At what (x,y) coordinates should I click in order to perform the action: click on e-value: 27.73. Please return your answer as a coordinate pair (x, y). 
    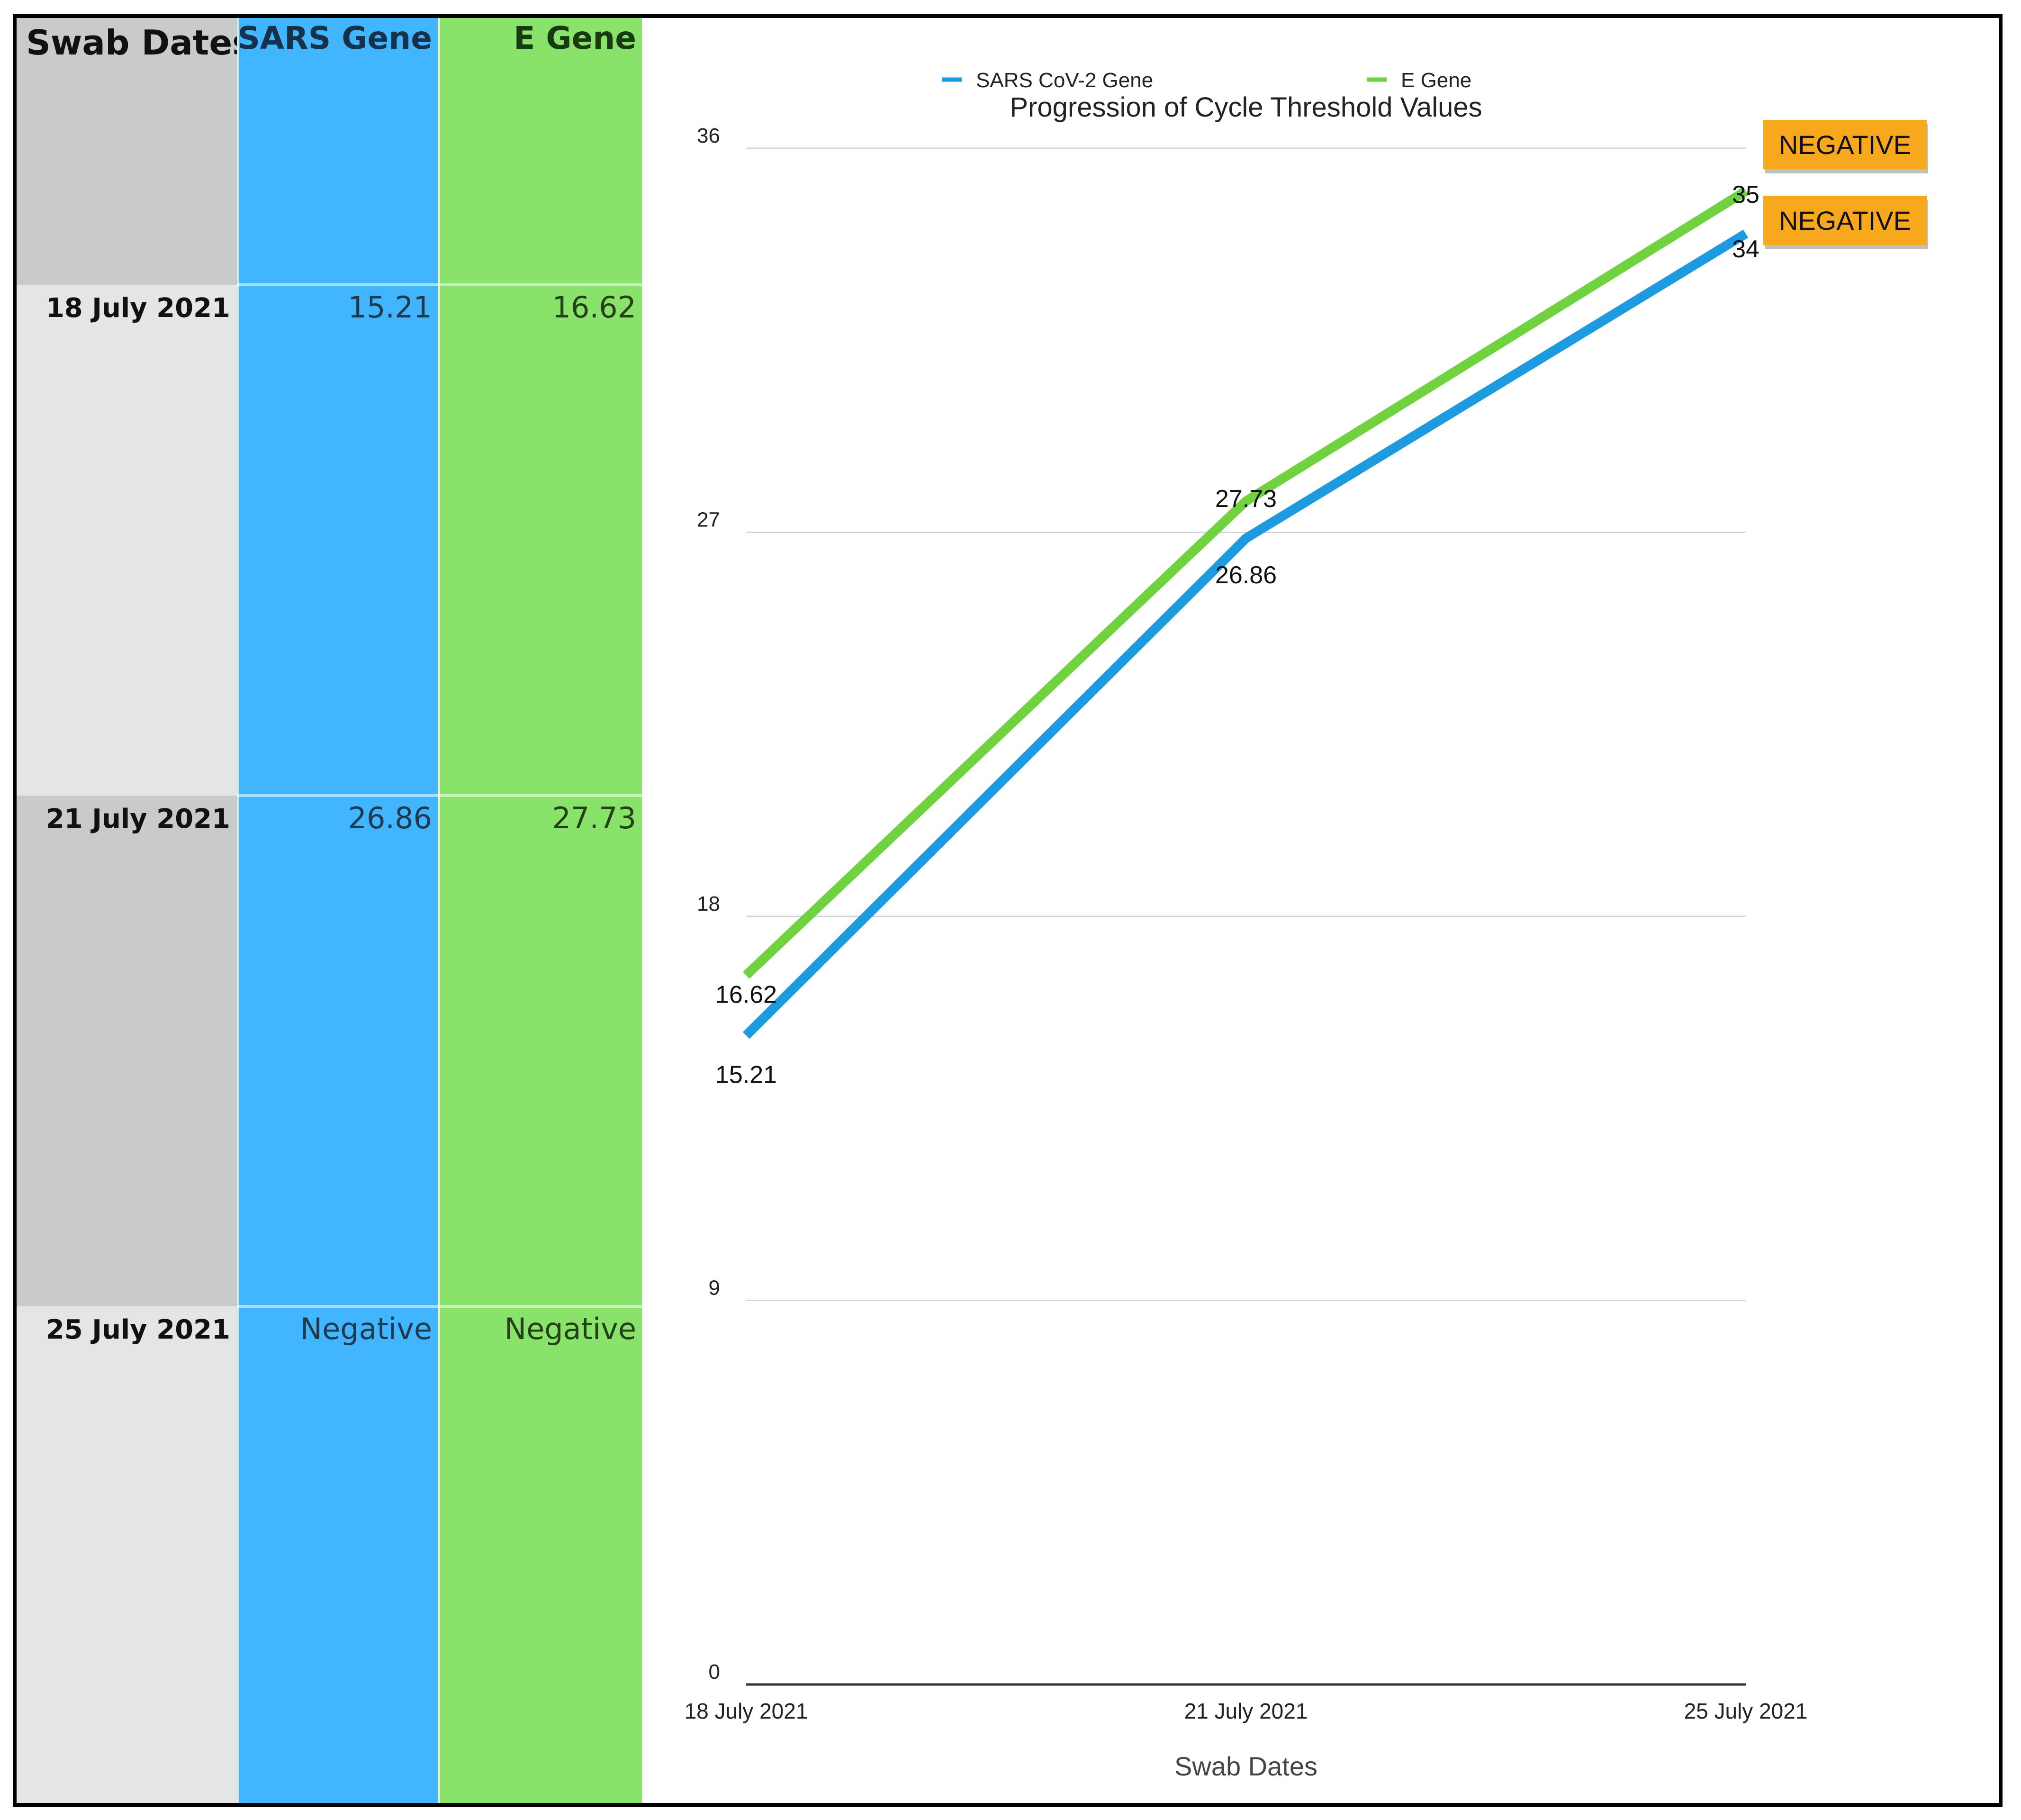
    Looking at the image, I should click on (595, 818).